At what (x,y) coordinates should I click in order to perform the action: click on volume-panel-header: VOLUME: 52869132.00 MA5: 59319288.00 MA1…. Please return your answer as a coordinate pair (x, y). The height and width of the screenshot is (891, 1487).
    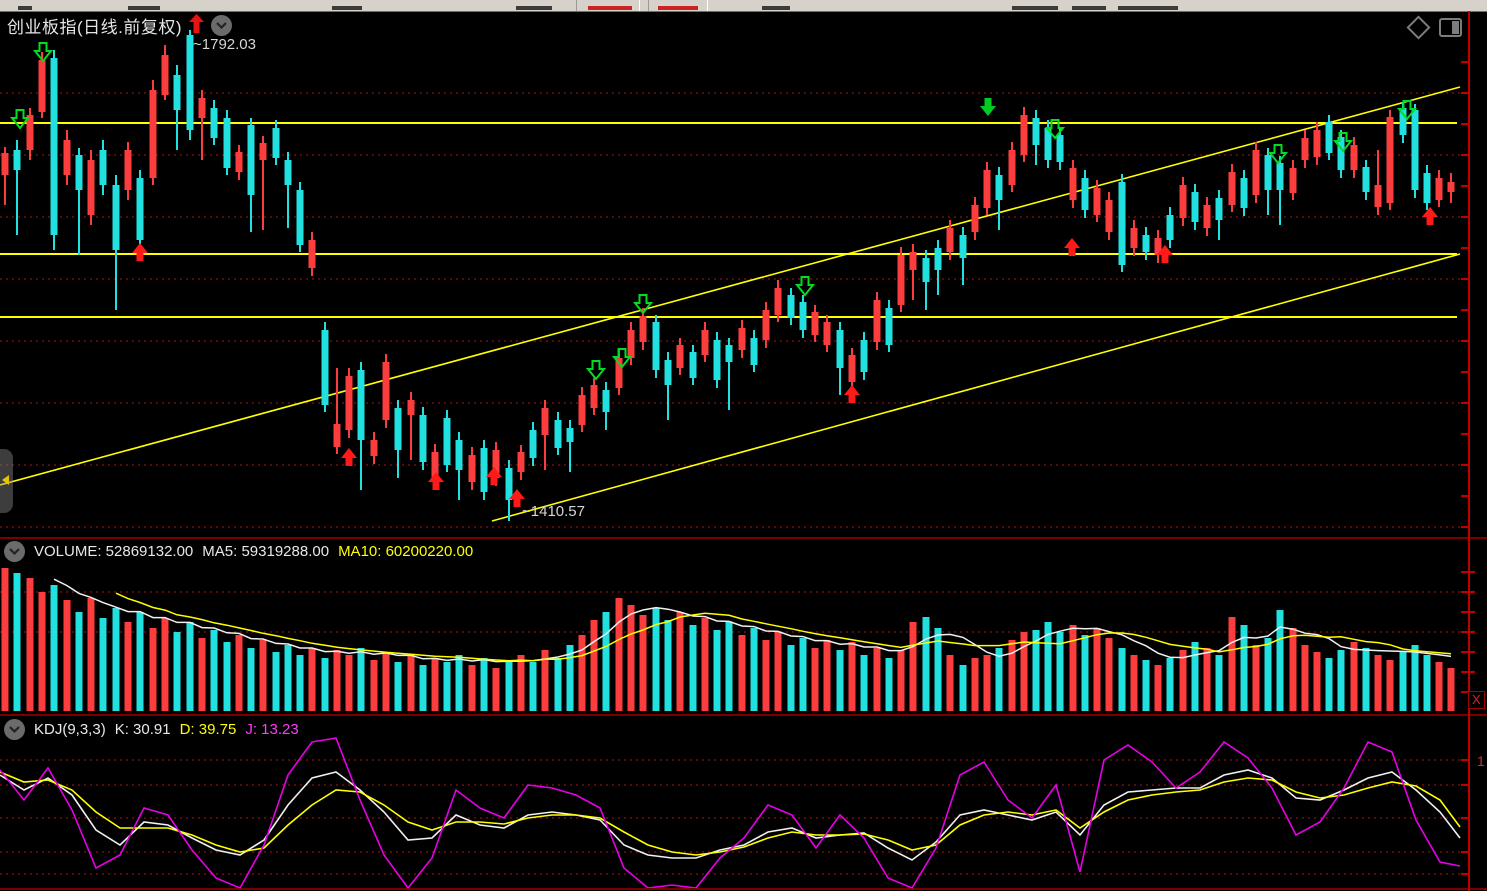
    Looking at the image, I should click on (238, 551).